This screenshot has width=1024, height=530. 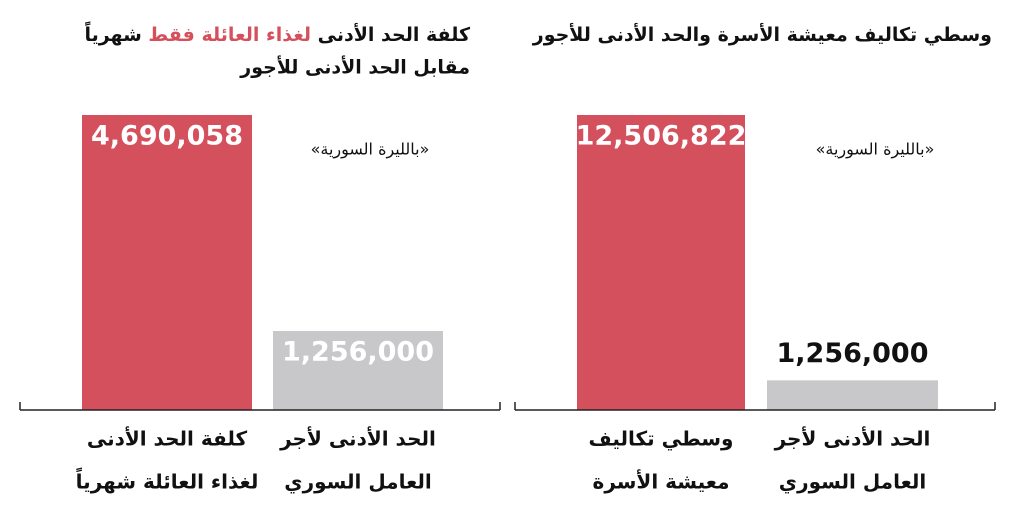 What do you see at coordinates (167, 136) in the screenshot?
I see `value-label: 4,690,058` at bounding box center [167, 136].